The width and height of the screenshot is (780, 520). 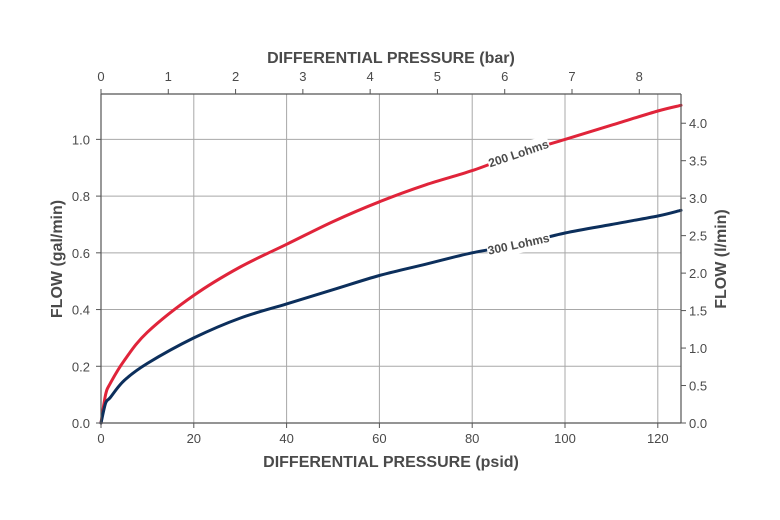 What do you see at coordinates (81, 310) in the screenshot?
I see `y-tick-label: 0.4` at bounding box center [81, 310].